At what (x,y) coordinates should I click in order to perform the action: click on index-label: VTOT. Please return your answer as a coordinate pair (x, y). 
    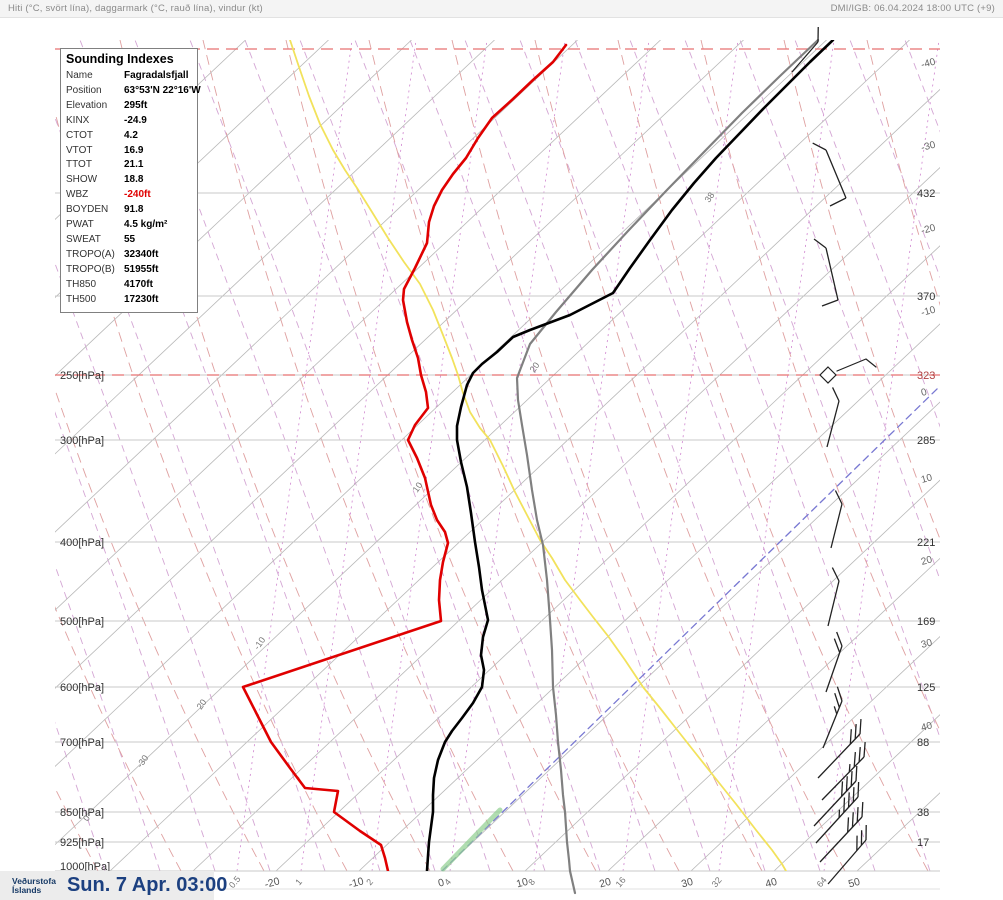
    Looking at the image, I should click on (79, 150).